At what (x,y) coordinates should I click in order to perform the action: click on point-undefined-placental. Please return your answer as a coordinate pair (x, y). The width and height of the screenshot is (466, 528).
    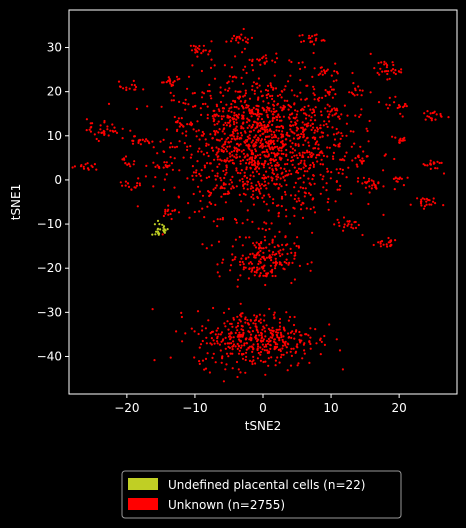
    Looking at the image, I should click on (160, 229).